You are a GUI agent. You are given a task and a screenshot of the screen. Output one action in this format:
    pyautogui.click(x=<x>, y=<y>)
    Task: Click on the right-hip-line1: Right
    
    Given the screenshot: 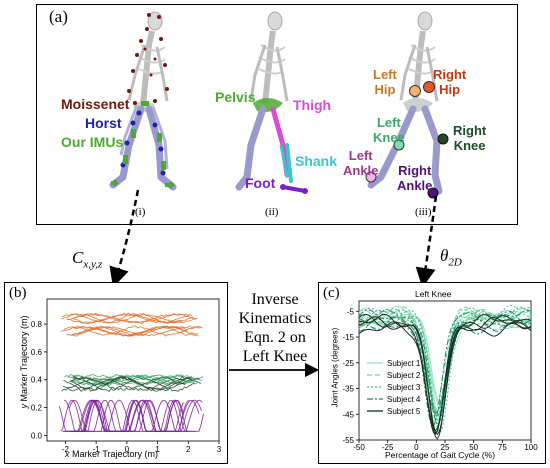 What is the action you would take?
    pyautogui.click(x=450, y=74)
    